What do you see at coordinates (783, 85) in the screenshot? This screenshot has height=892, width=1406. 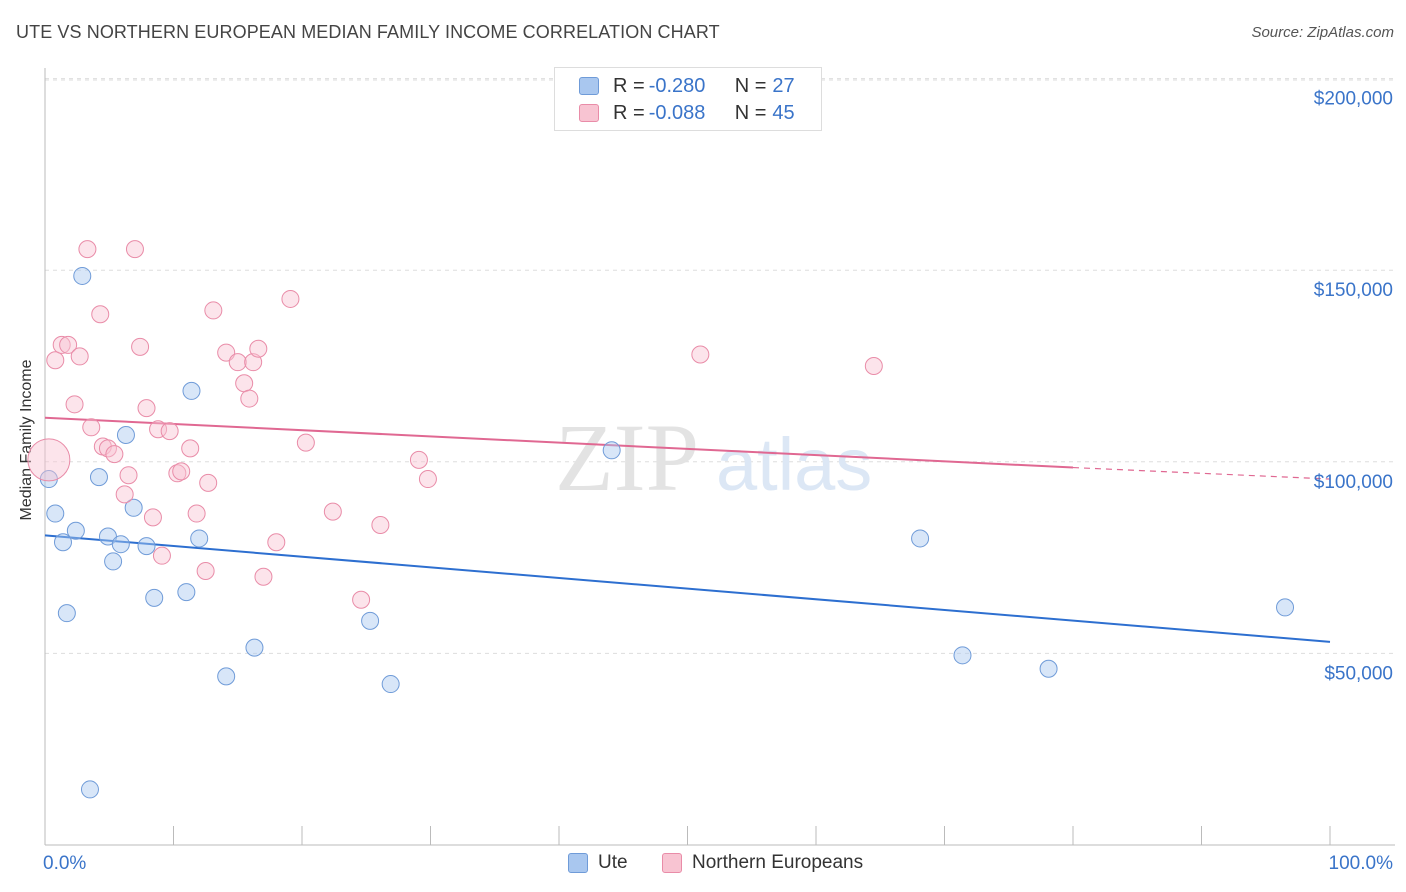 I see `n-value: 27` at bounding box center [783, 85].